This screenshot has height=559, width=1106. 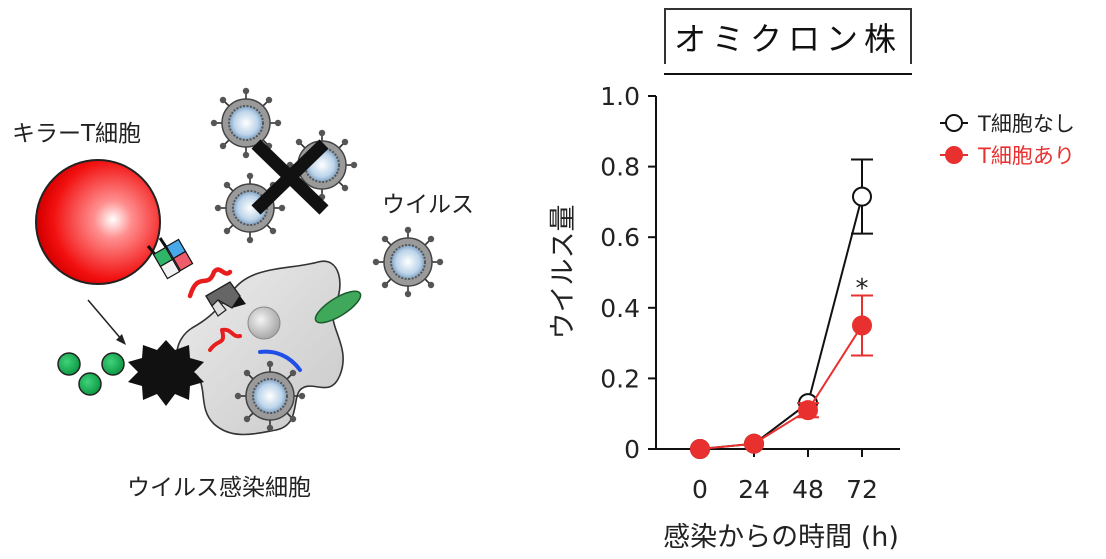 I want to click on significance-mark: *, so click(x=862, y=289).